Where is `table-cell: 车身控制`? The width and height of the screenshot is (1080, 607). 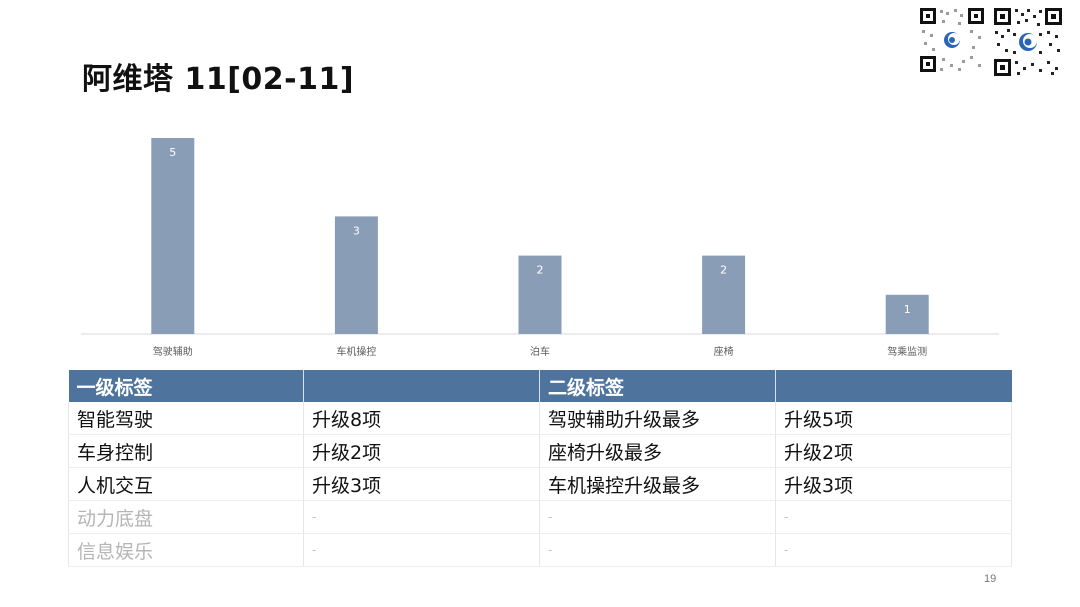
table-cell: 车身控制 is located at coordinates (186, 451).